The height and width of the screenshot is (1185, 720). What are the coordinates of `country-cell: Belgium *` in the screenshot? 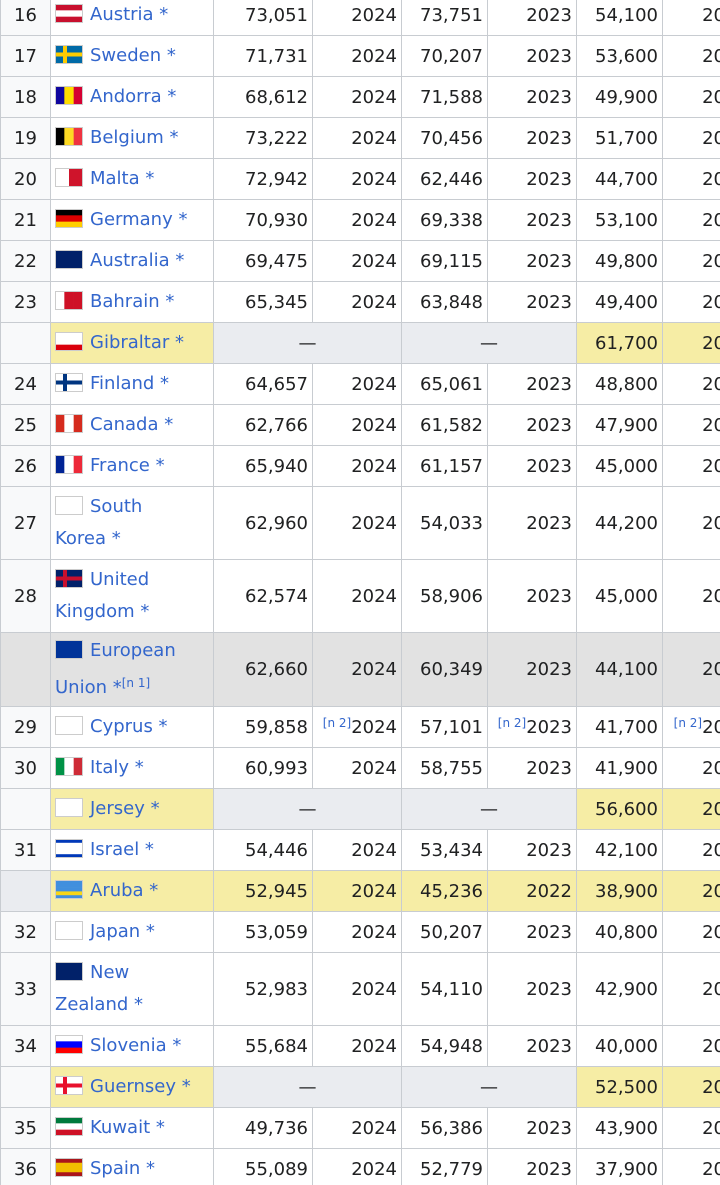 It's located at (132, 138).